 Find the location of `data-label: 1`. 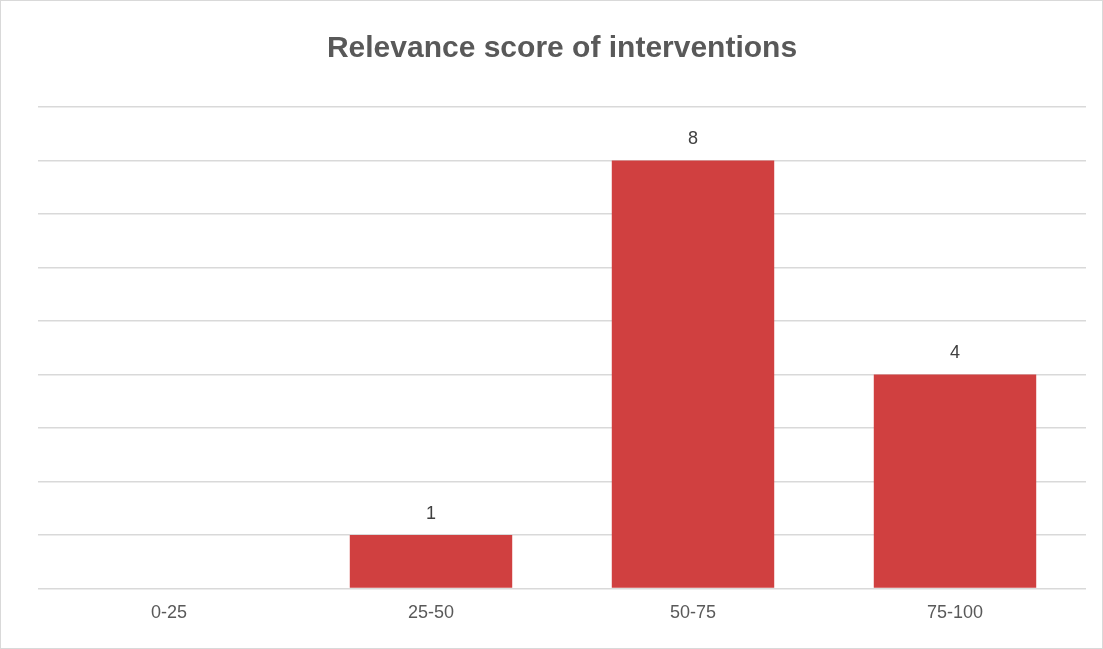

data-label: 1 is located at coordinates (431, 512).